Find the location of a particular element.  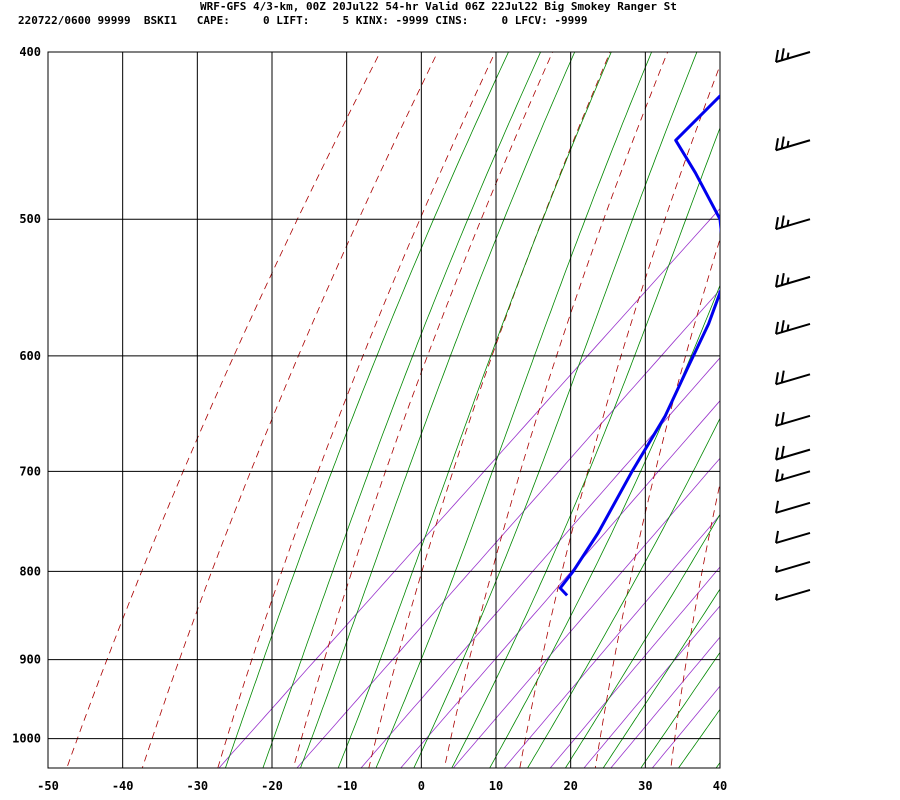

y-tick-label: 500 is located at coordinates (30, 219).